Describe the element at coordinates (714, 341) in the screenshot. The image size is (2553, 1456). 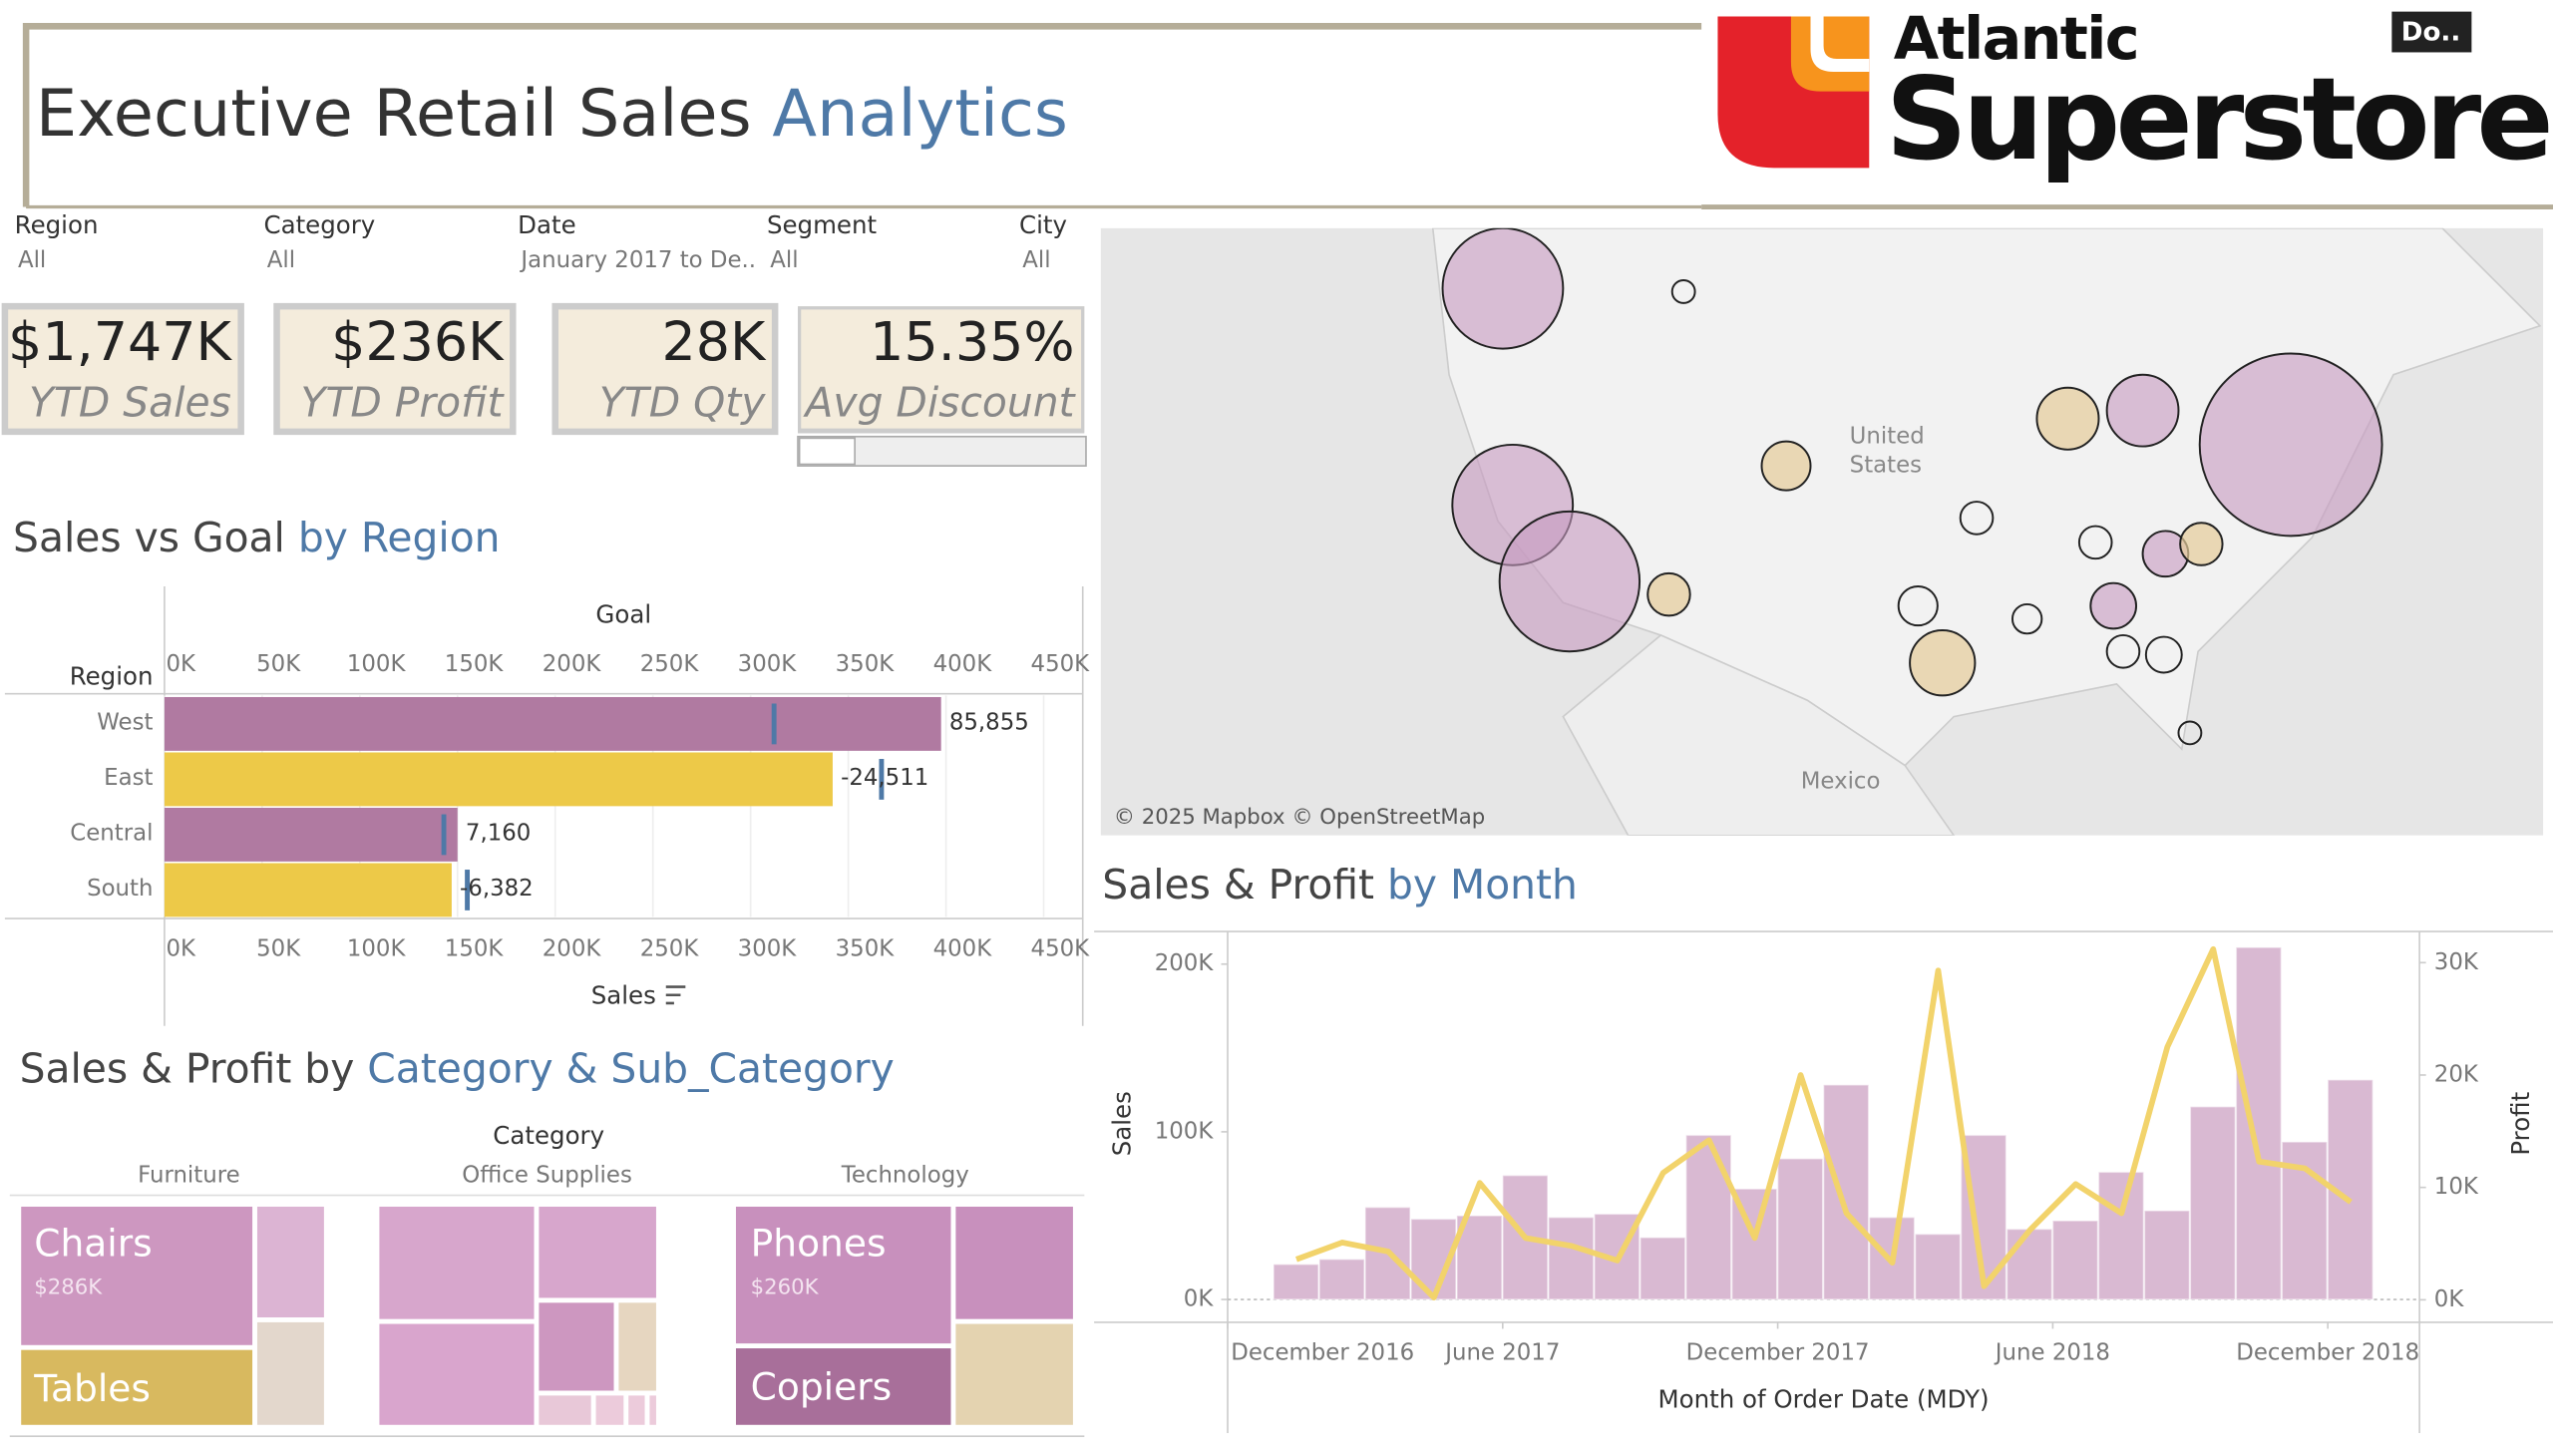
I see `kpi-value: 28K` at that location.